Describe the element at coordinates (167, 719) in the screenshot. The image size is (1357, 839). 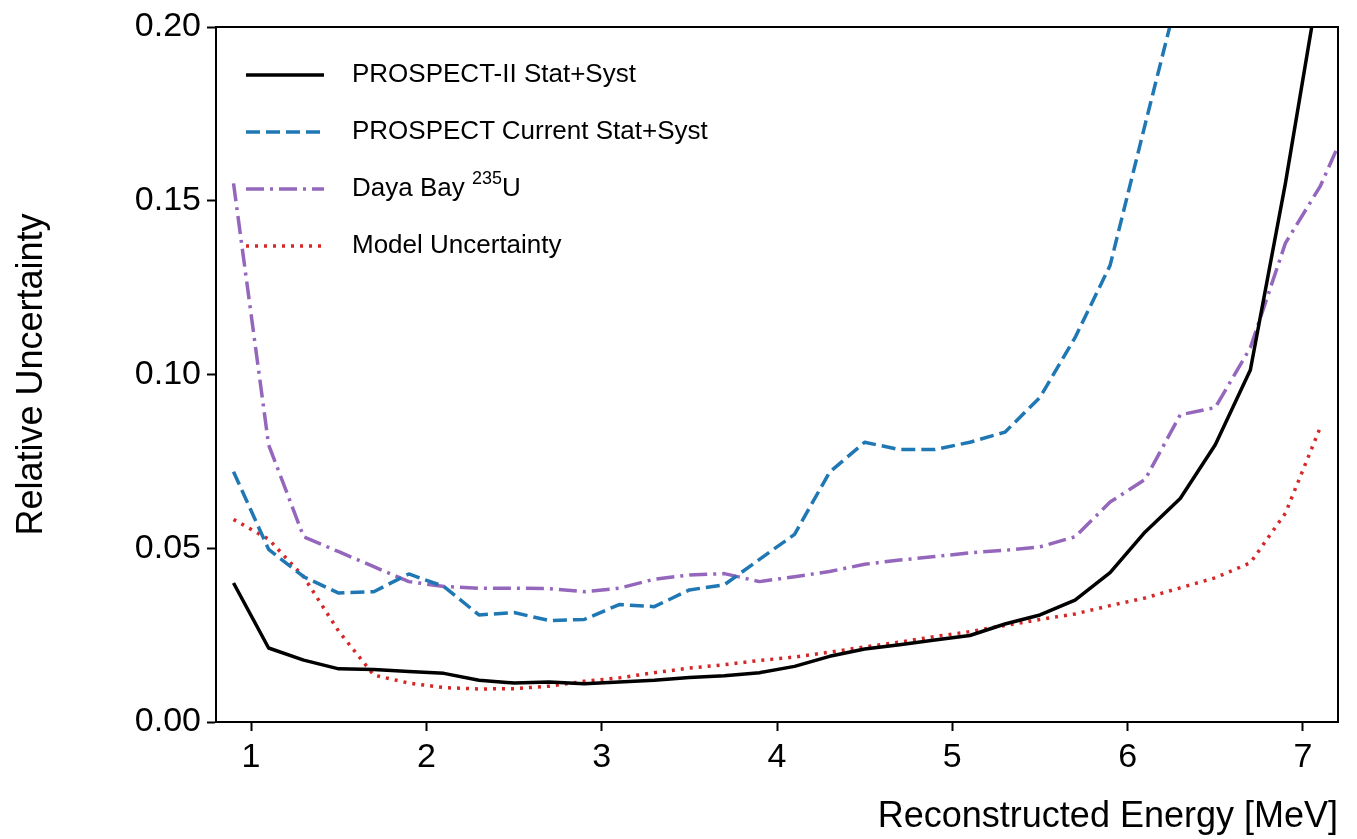
I see `y-tick-label: 0.00` at that location.